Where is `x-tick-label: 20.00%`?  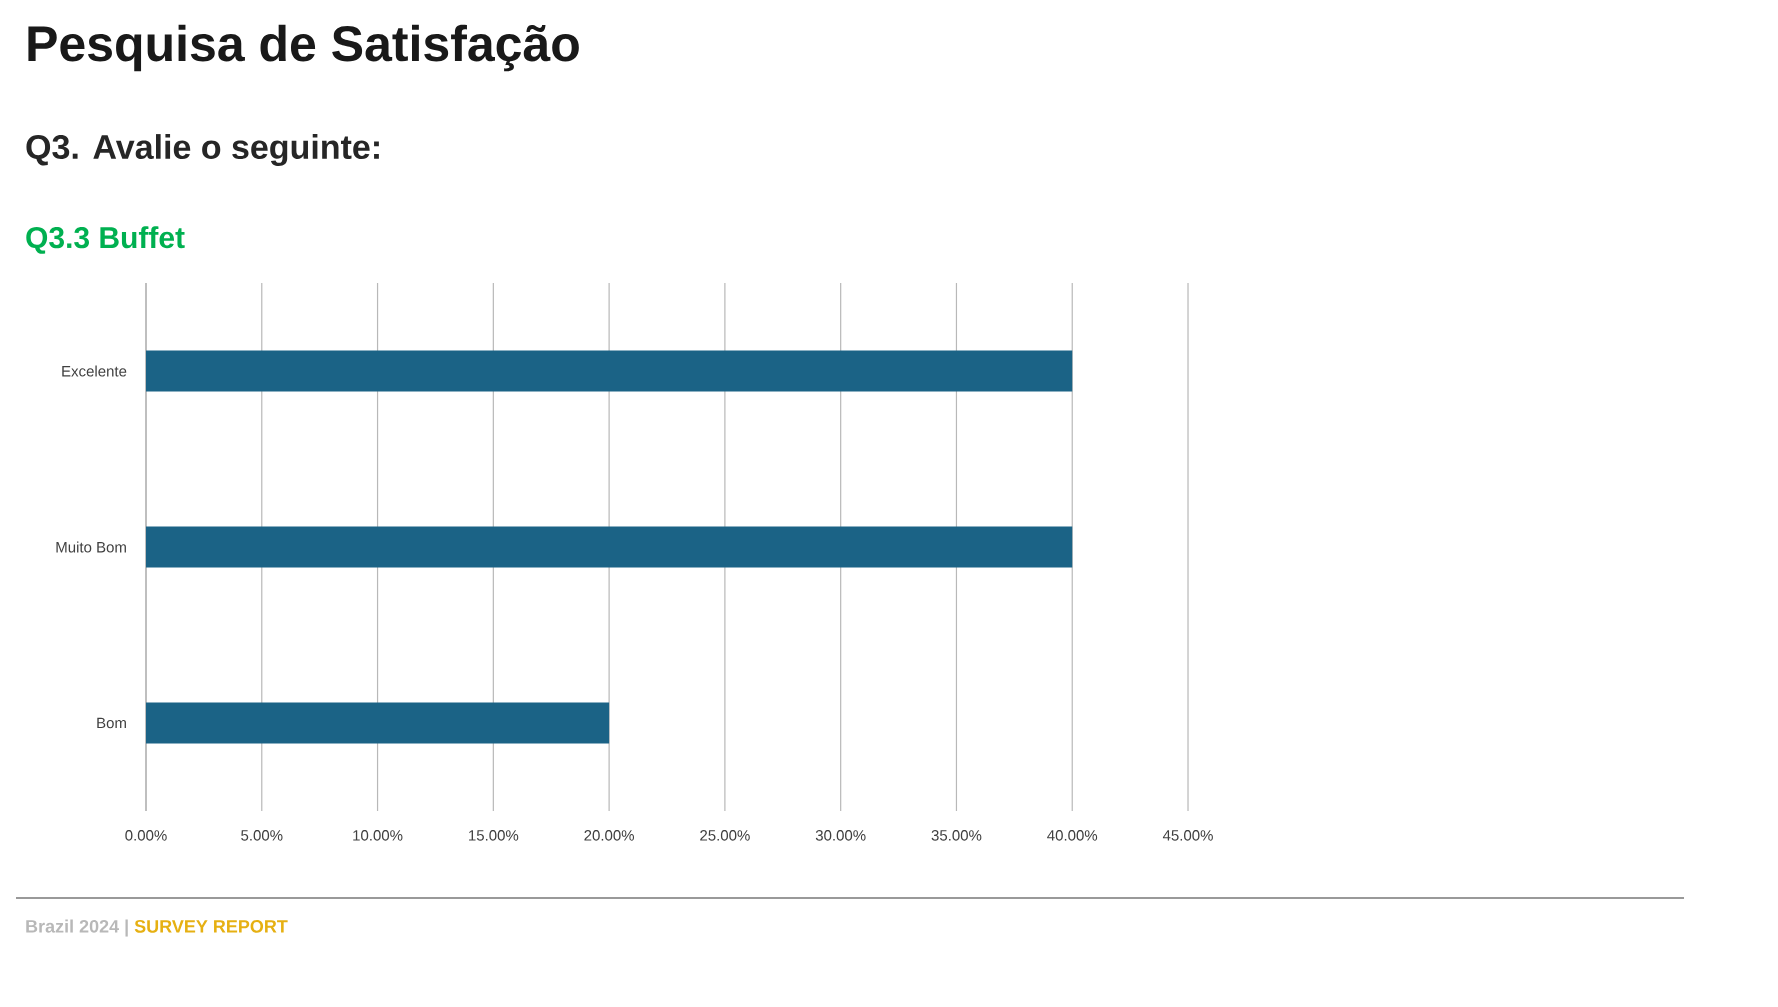
x-tick-label: 20.00% is located at coordinates (609, 835).